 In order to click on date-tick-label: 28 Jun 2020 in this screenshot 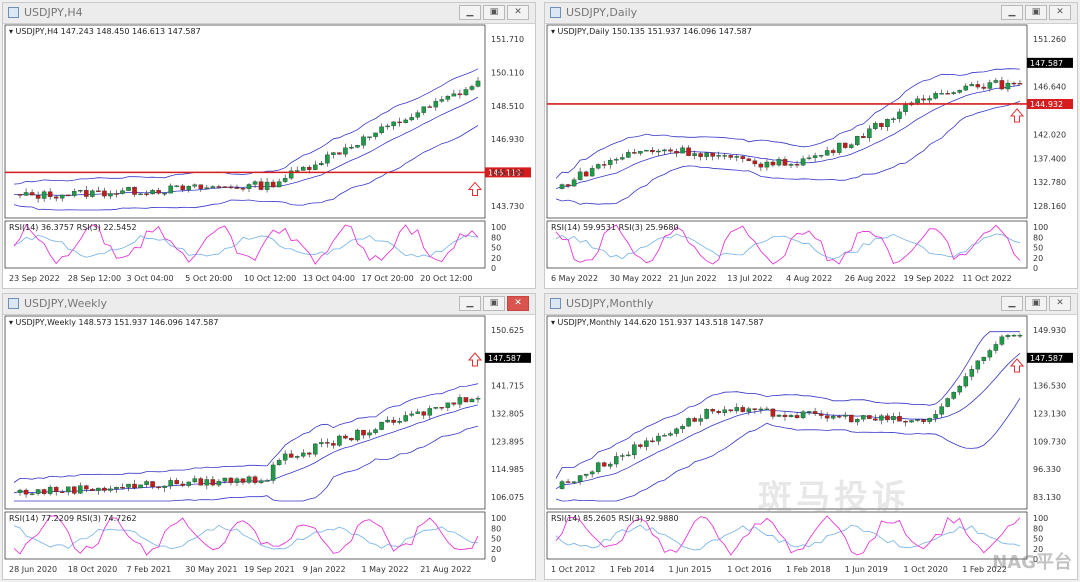, I will do `click(33, 569)`.